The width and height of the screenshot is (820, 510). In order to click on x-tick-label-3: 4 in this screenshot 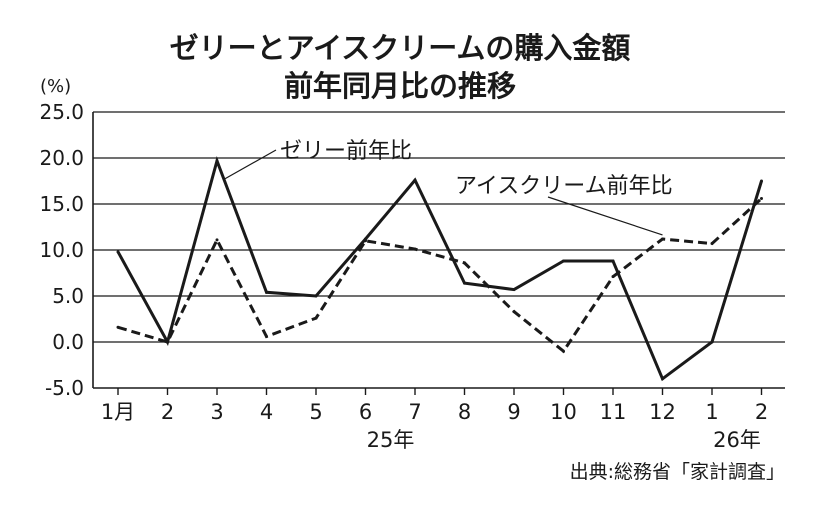, I will do `click(266, 412)`.